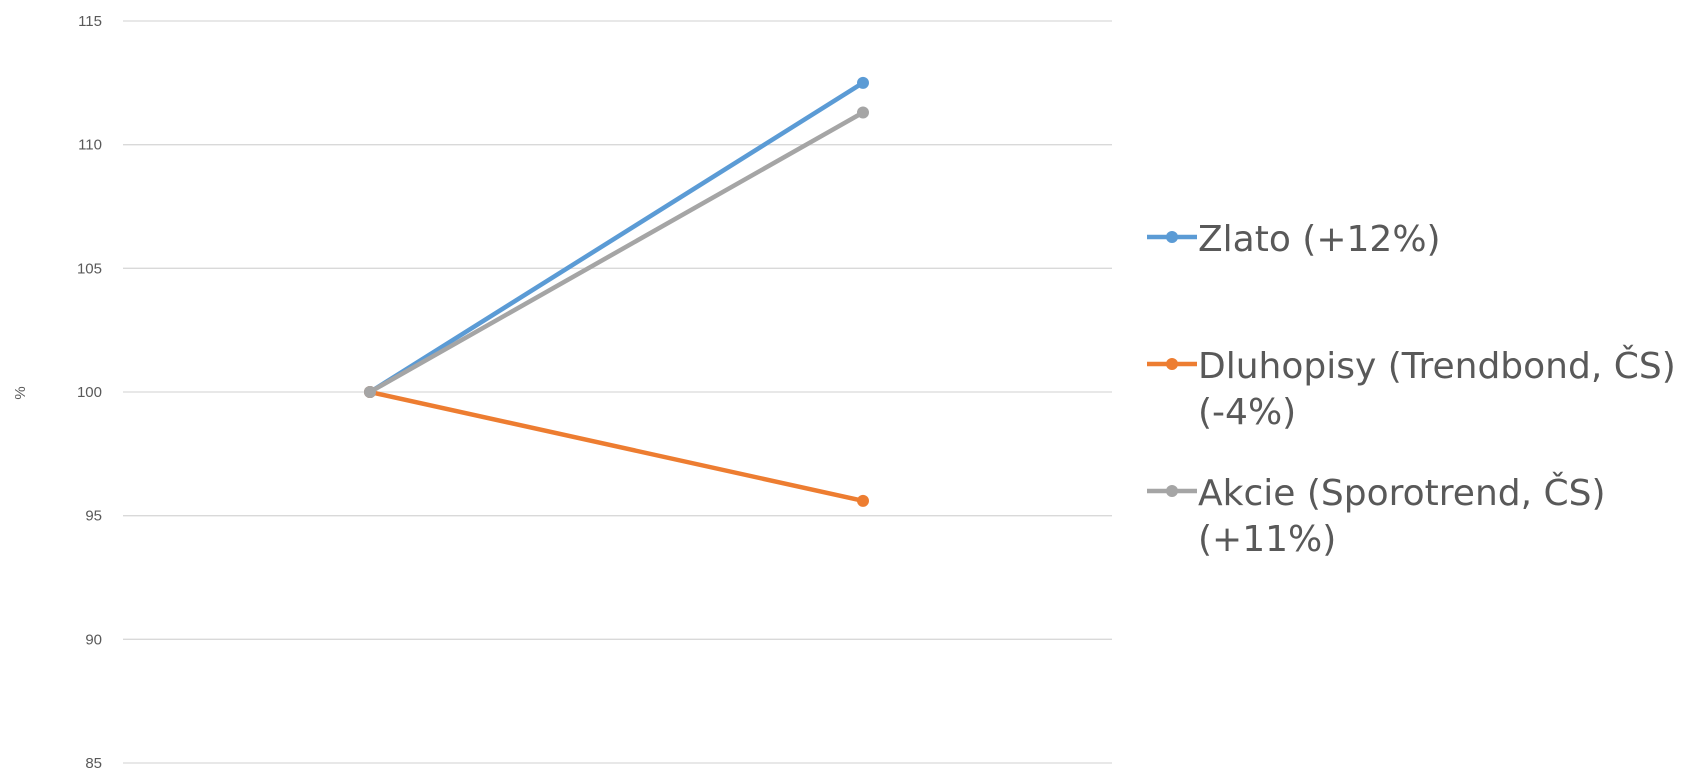  I want to click on legend-label: (+11%), so click(1267, 539).